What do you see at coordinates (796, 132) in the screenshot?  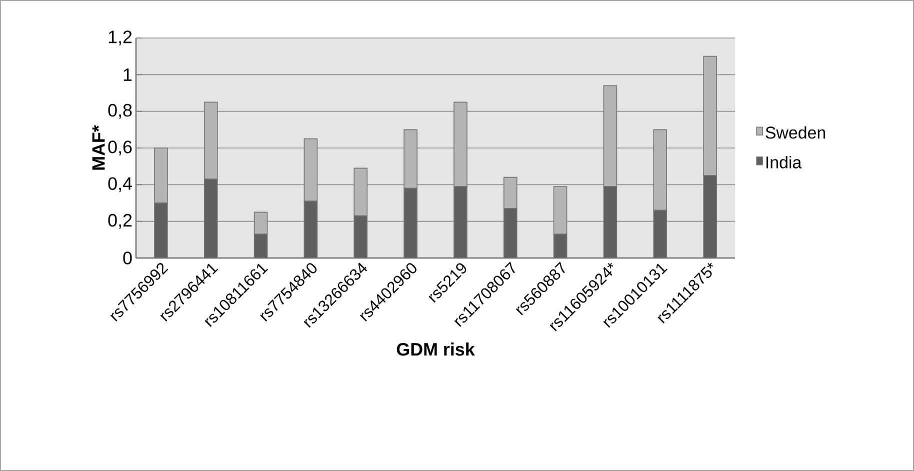 I see `legend-label: Sweden` at bounding box center [796, 132].